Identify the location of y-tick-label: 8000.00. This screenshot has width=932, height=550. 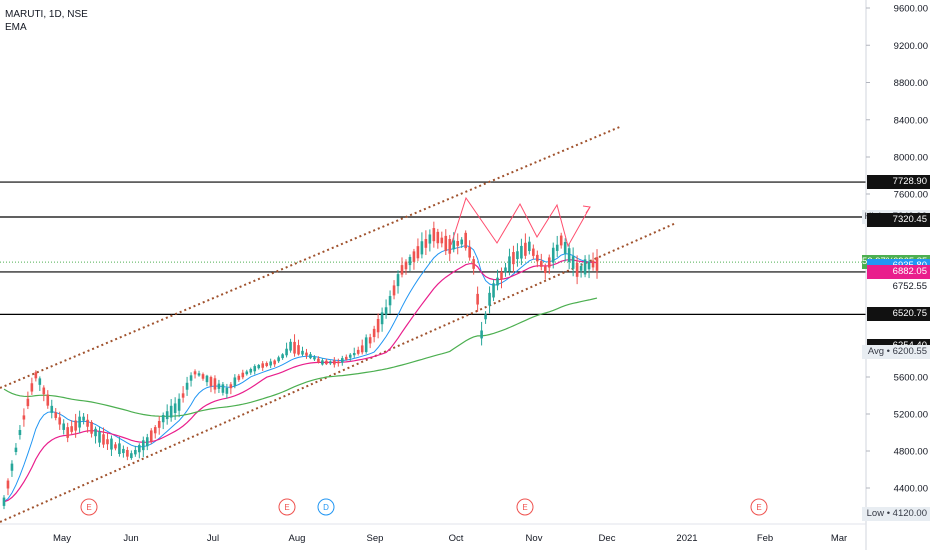
(911, 158).